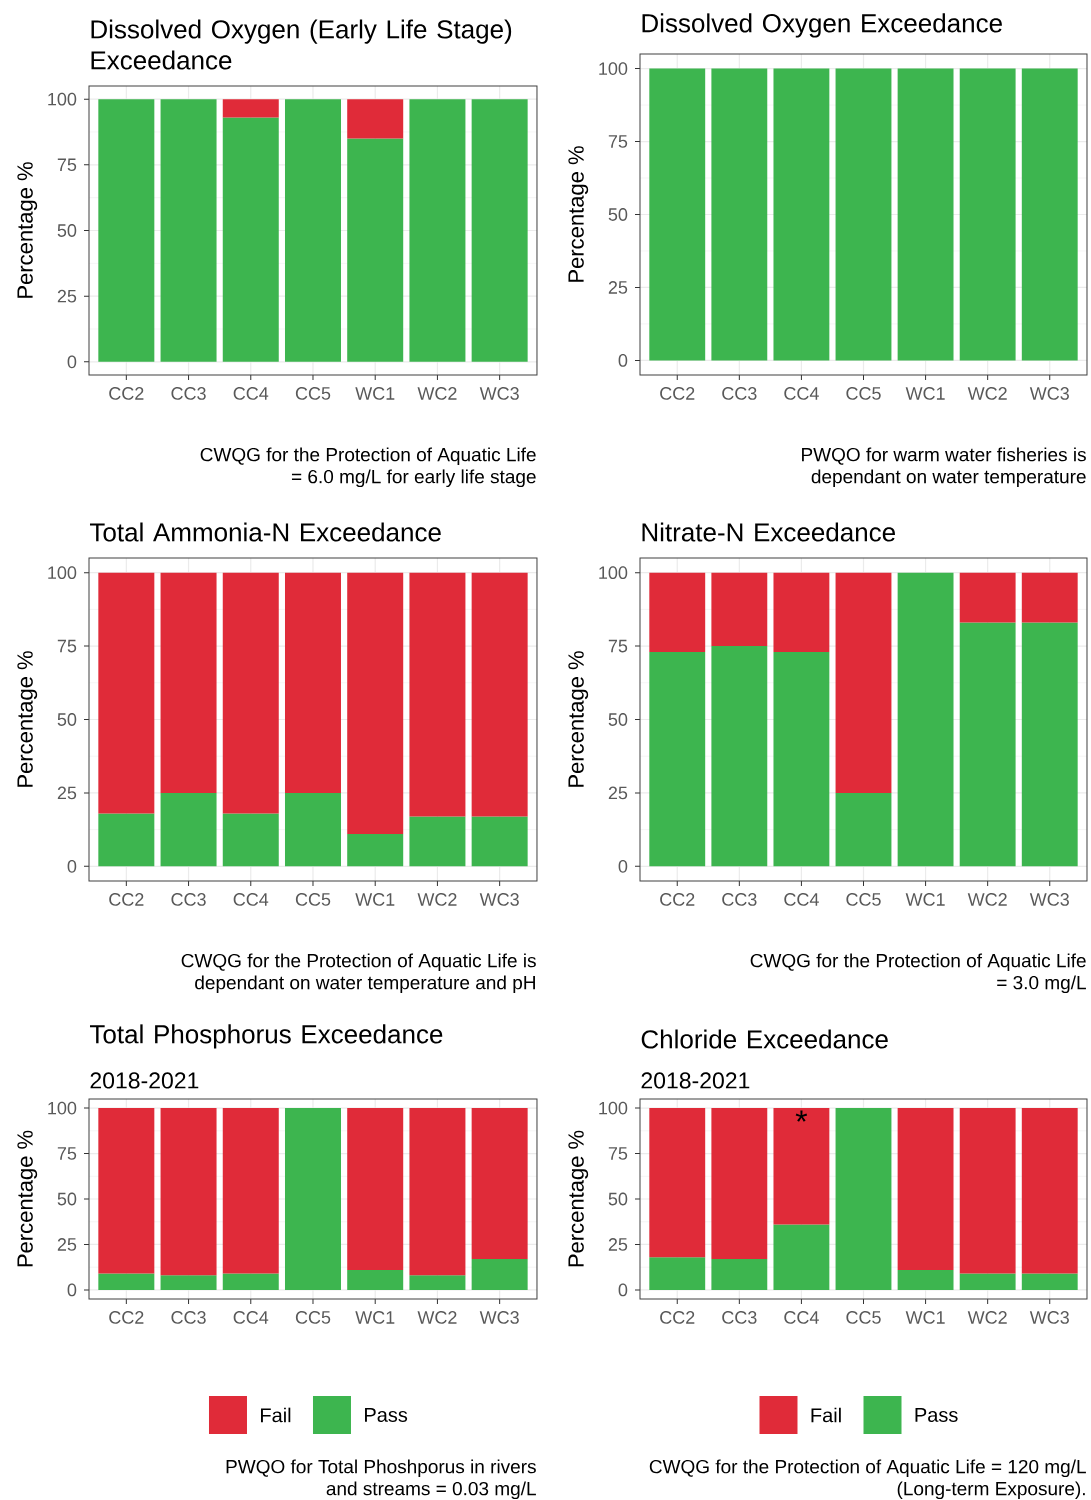 This screenshot has height=1500, width=1091. Describe the element at coordinates (265, 532) in the screenshot. I see `chart-title: Total Ammonia-N Exceedance` at that location.